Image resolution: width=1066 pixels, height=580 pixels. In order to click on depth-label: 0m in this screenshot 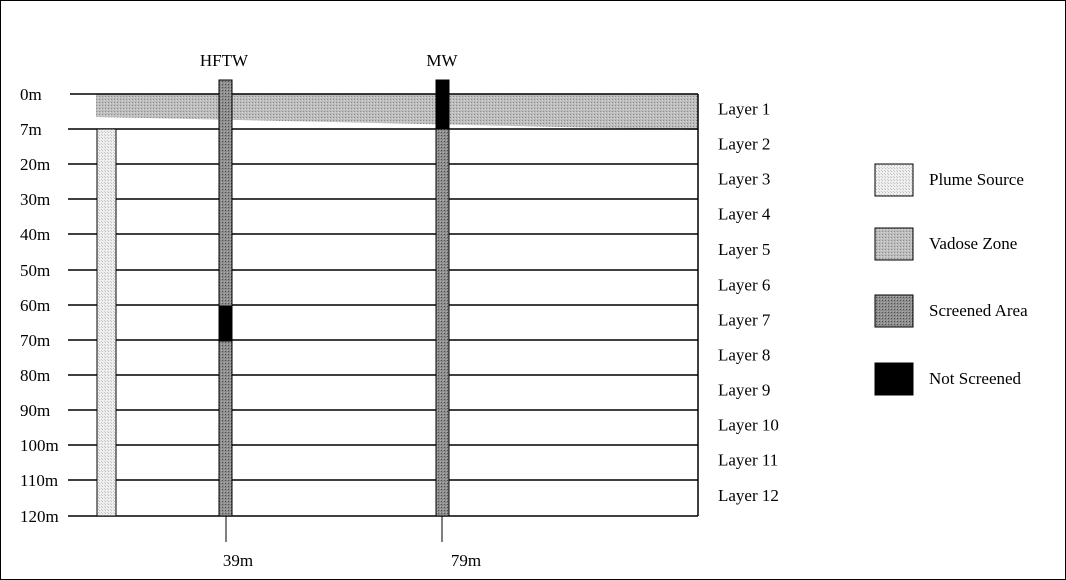, I will do `click(31, 94)`.